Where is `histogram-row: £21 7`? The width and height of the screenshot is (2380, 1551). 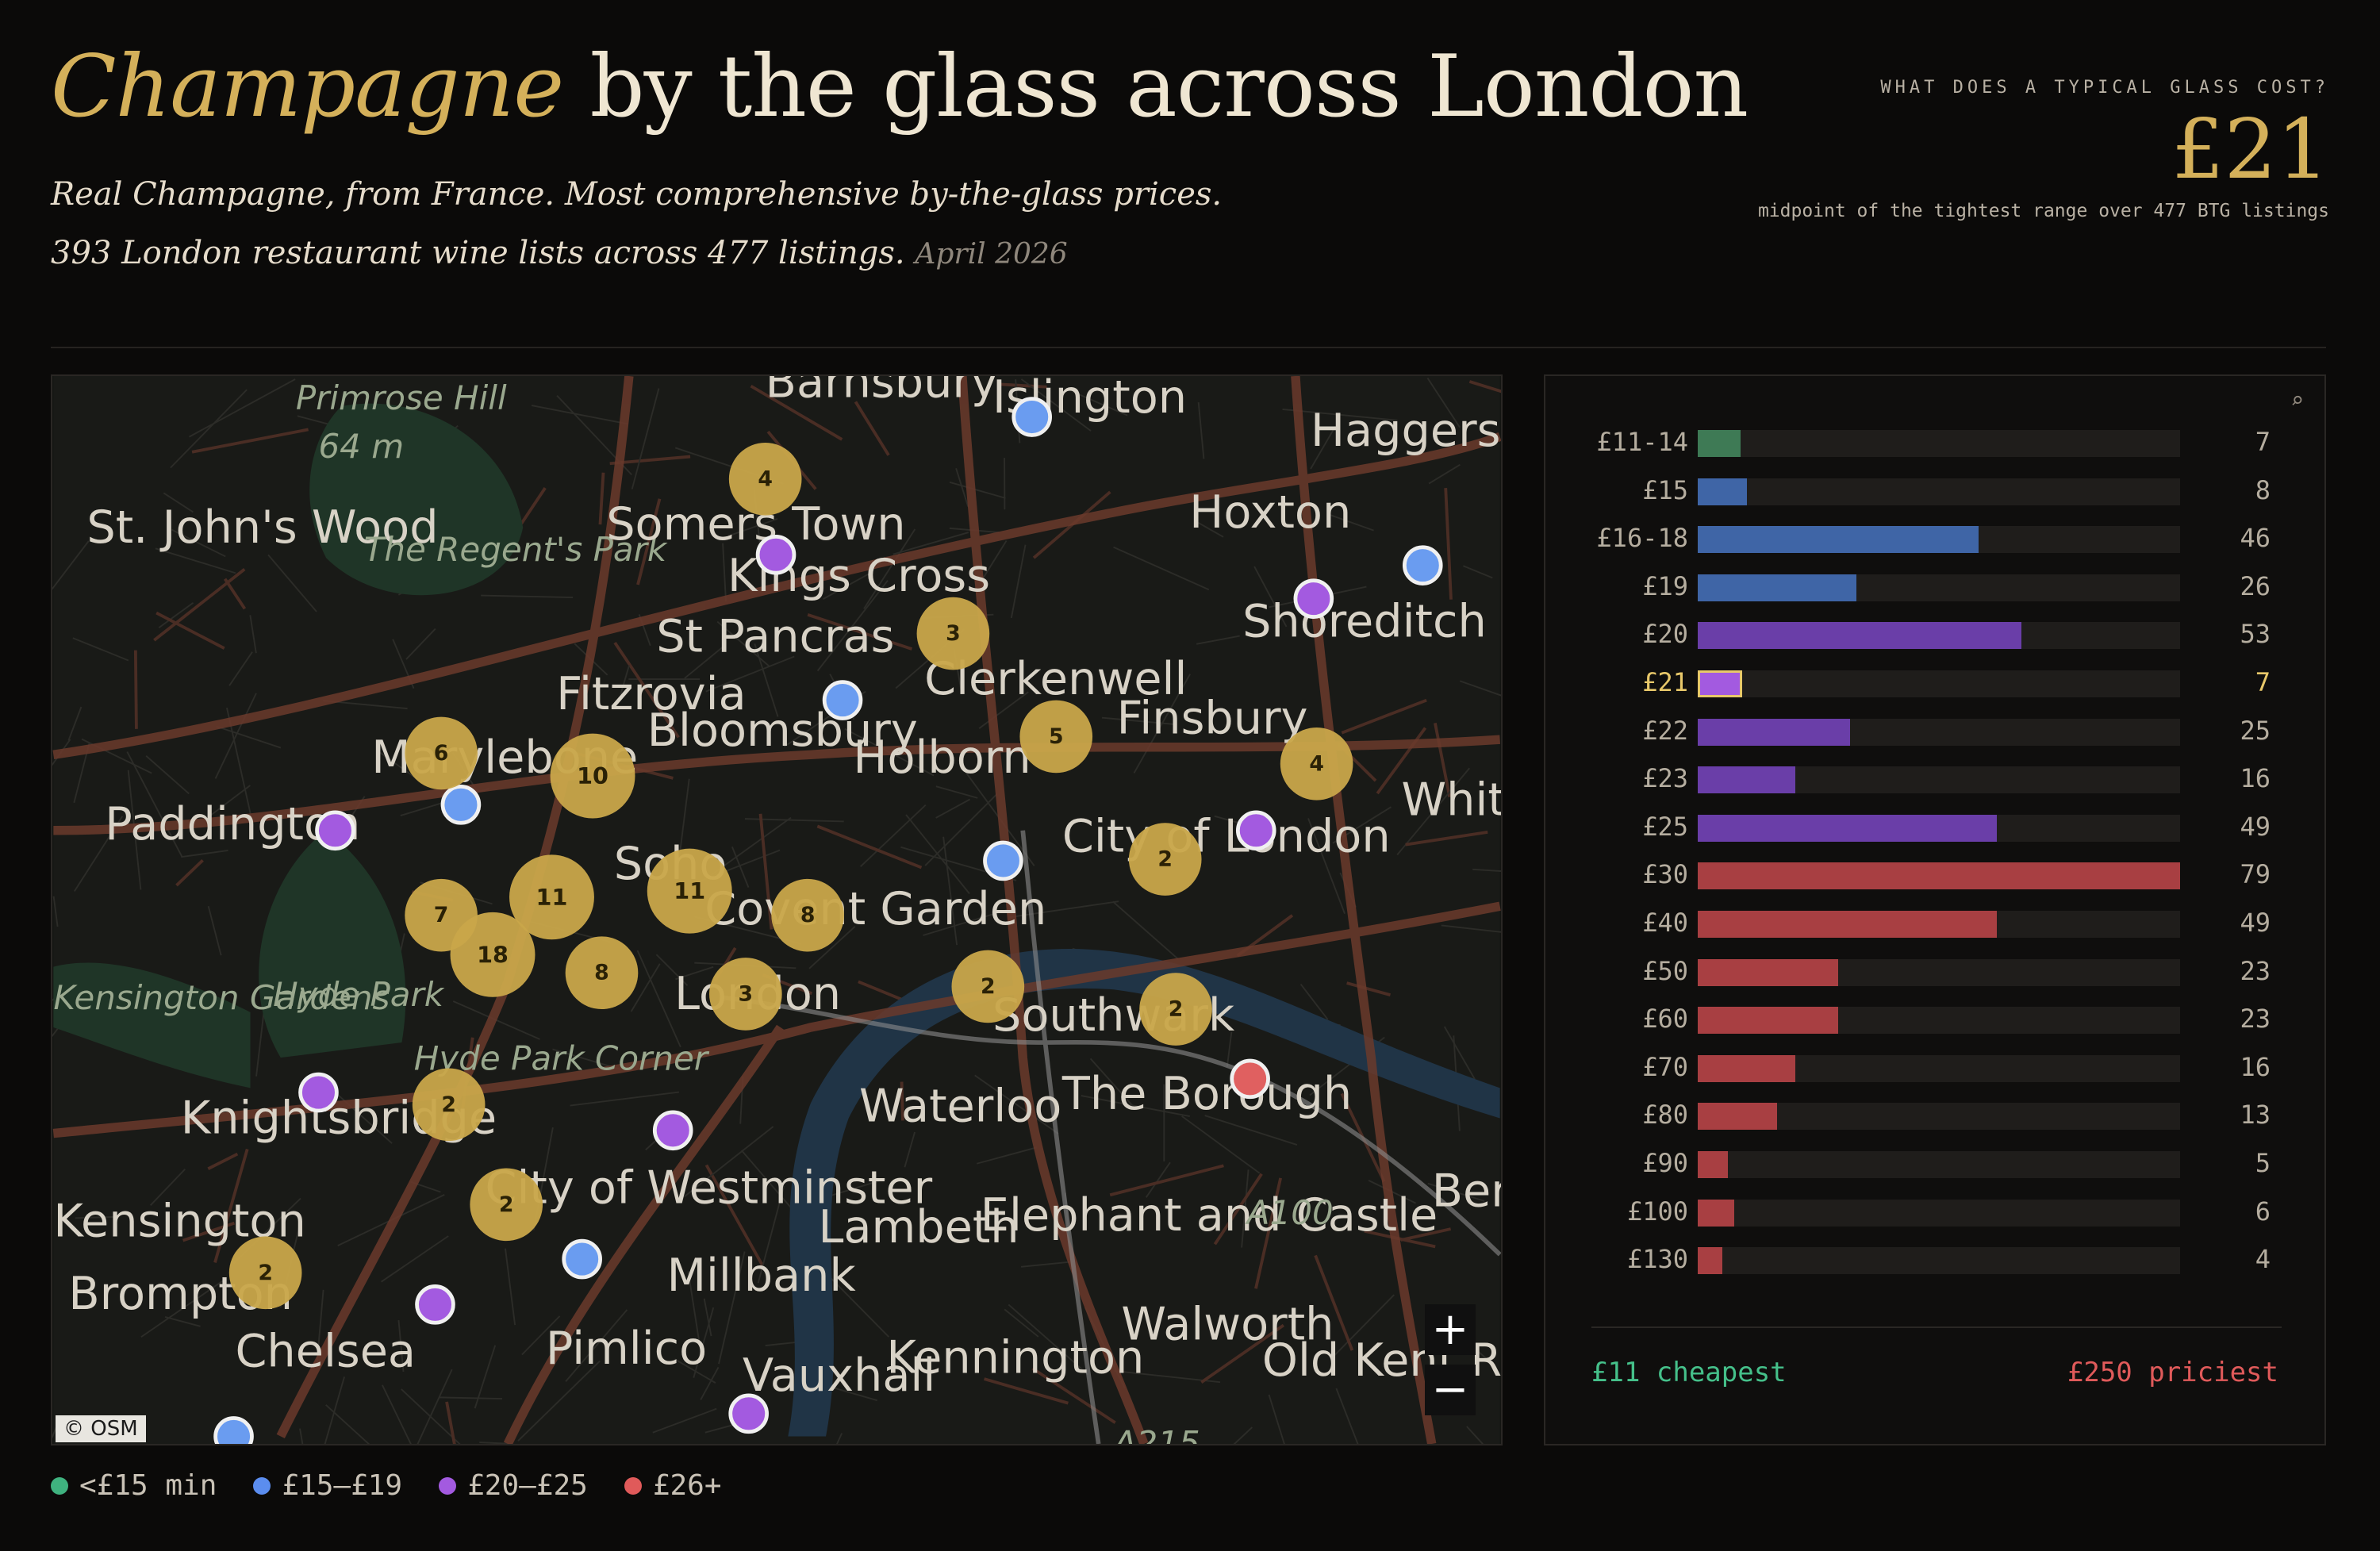
histogram-row: £21 7 is located at coordinates (1934, 684).